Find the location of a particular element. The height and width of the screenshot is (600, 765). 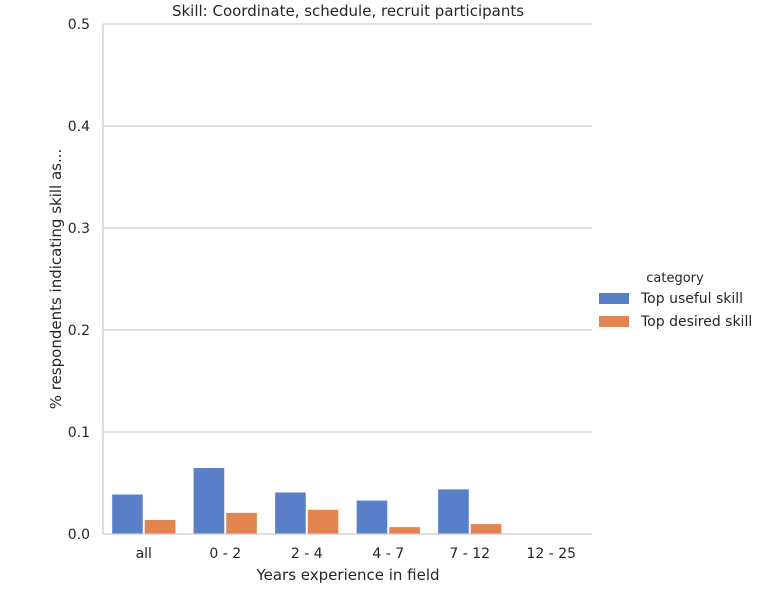

x-tick-label: 7 - 12 is located at coordinates (469, 554).